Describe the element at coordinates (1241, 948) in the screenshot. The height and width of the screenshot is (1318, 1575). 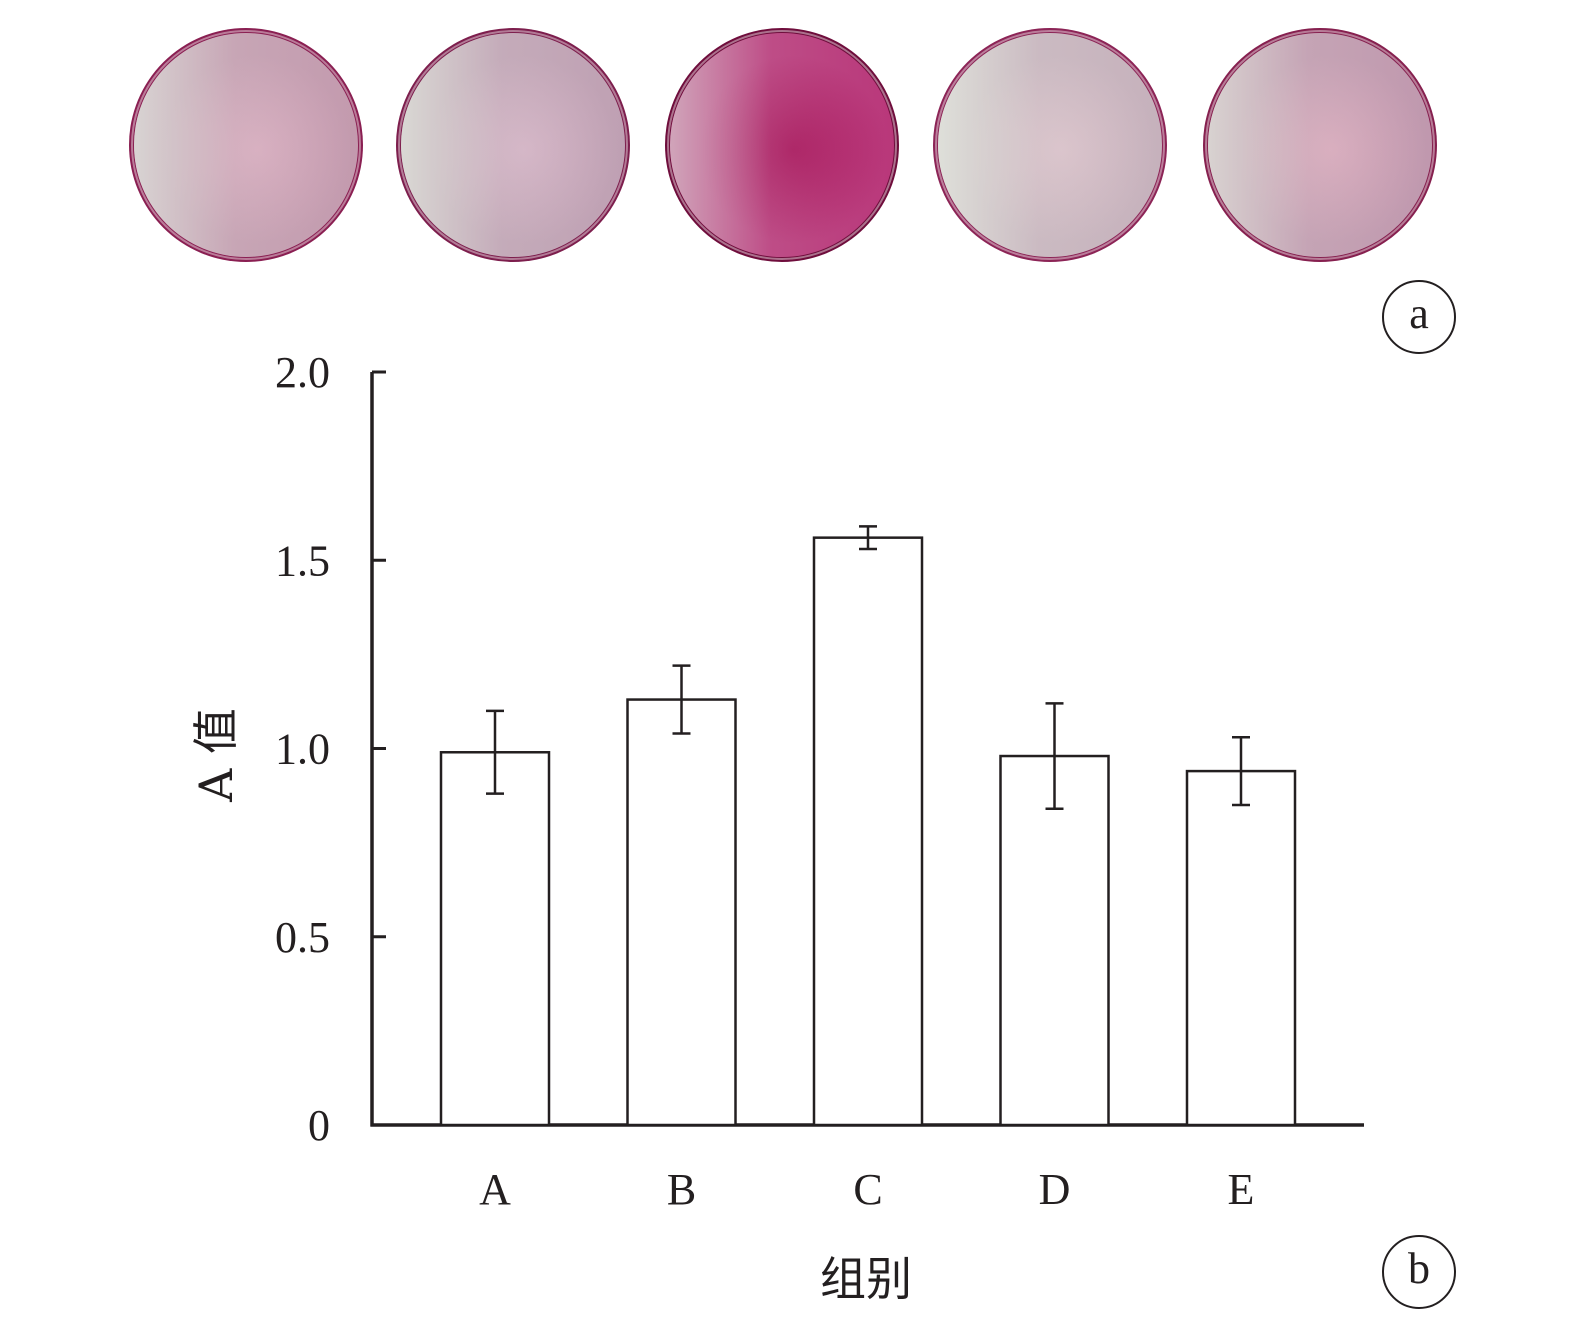
I see `bar-E` at that location.